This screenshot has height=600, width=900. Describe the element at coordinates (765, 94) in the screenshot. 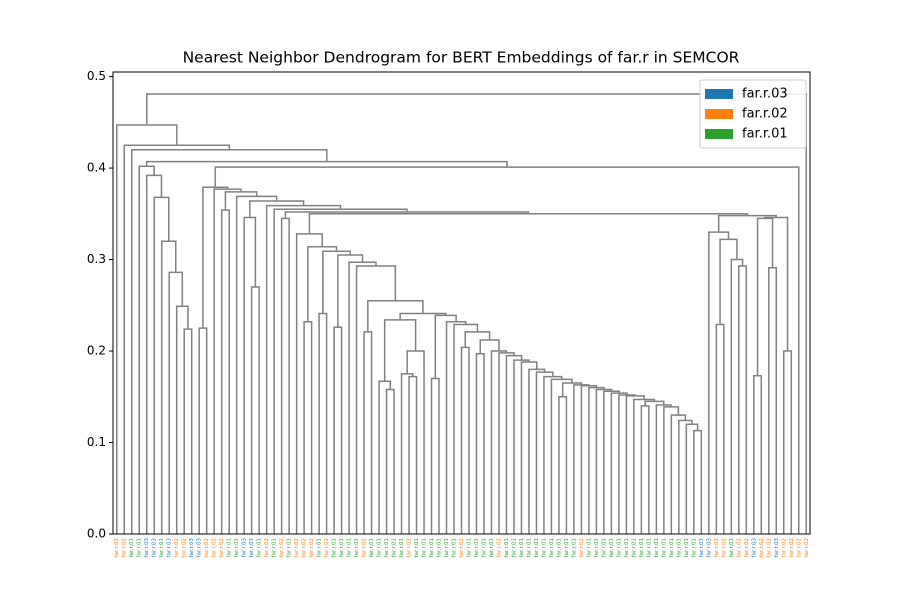

I see `legend-label: far.r.03` at that location.